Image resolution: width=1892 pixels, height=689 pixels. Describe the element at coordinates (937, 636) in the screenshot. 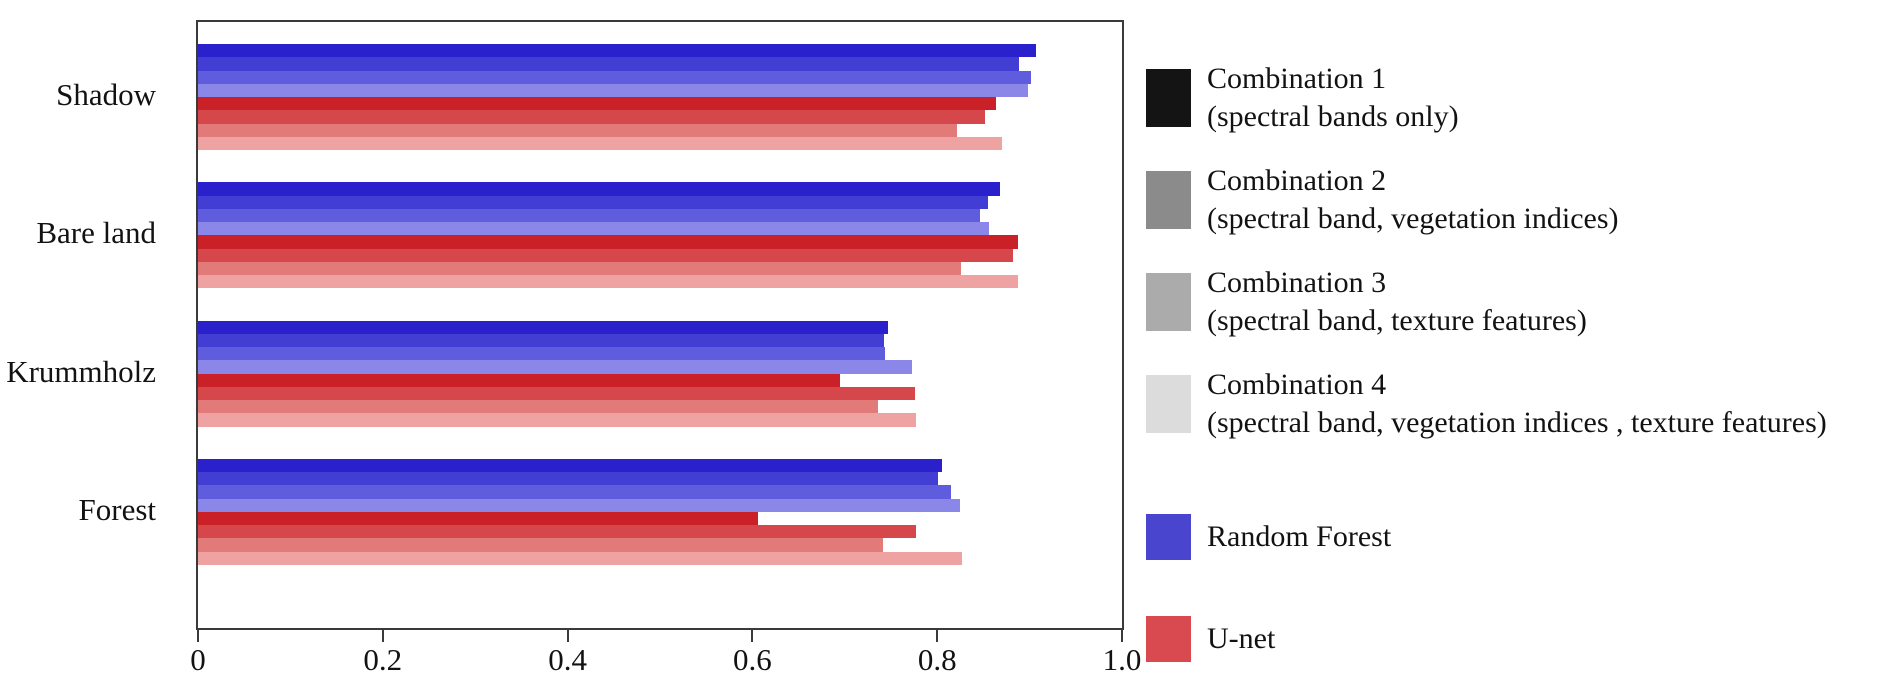

I see `x-tick-mark-0.8` at that location.